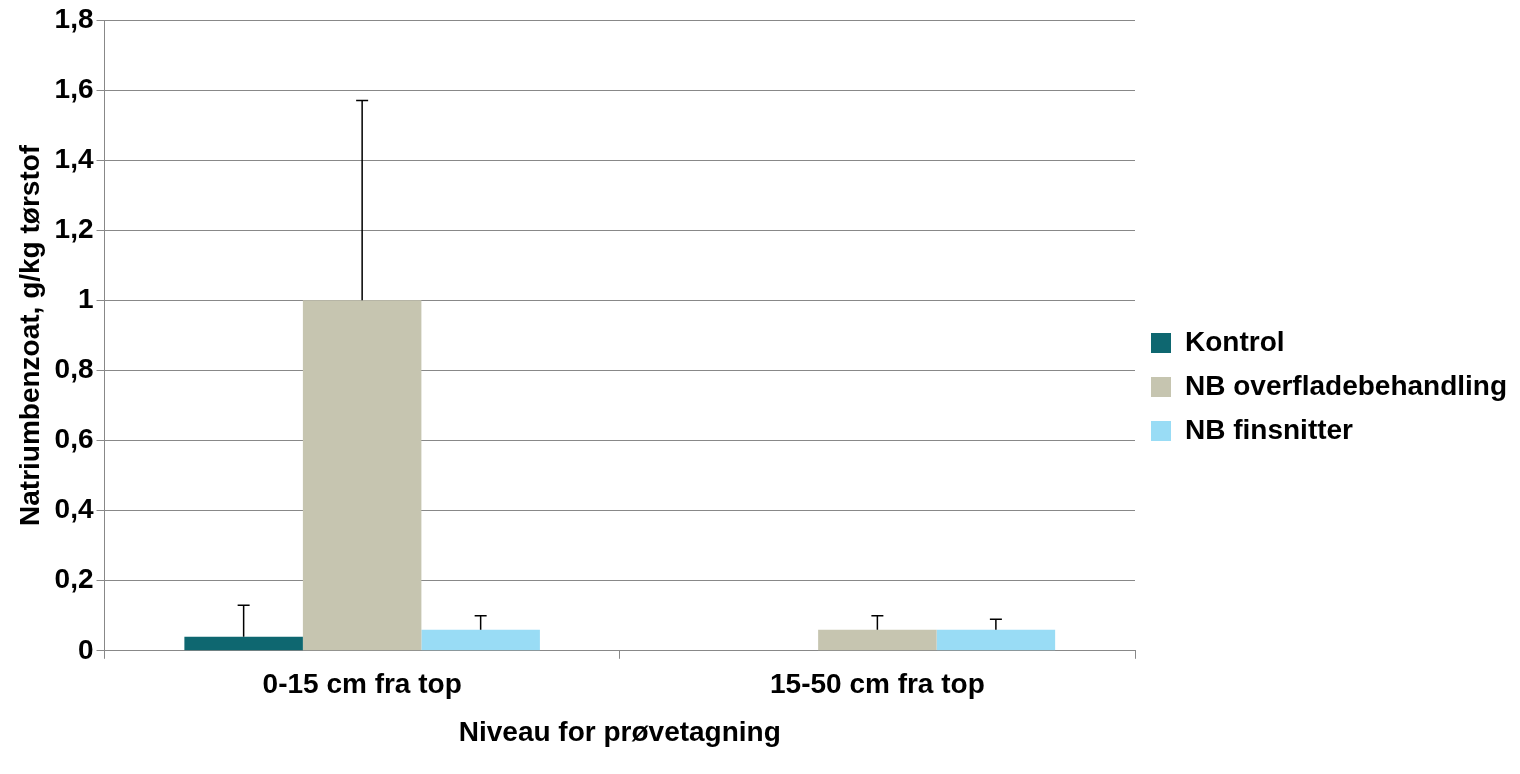 The image size is (1520, 774). I want to click on y-tick-label: 1, so click(85, 299).